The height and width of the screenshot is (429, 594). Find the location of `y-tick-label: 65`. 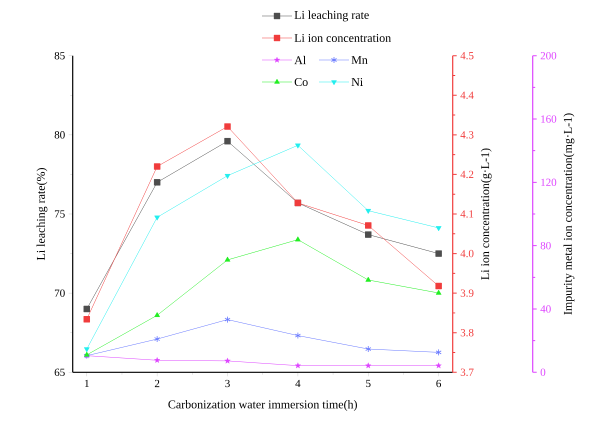

y-tick-label: 65 is located at coordinates (59, 372).